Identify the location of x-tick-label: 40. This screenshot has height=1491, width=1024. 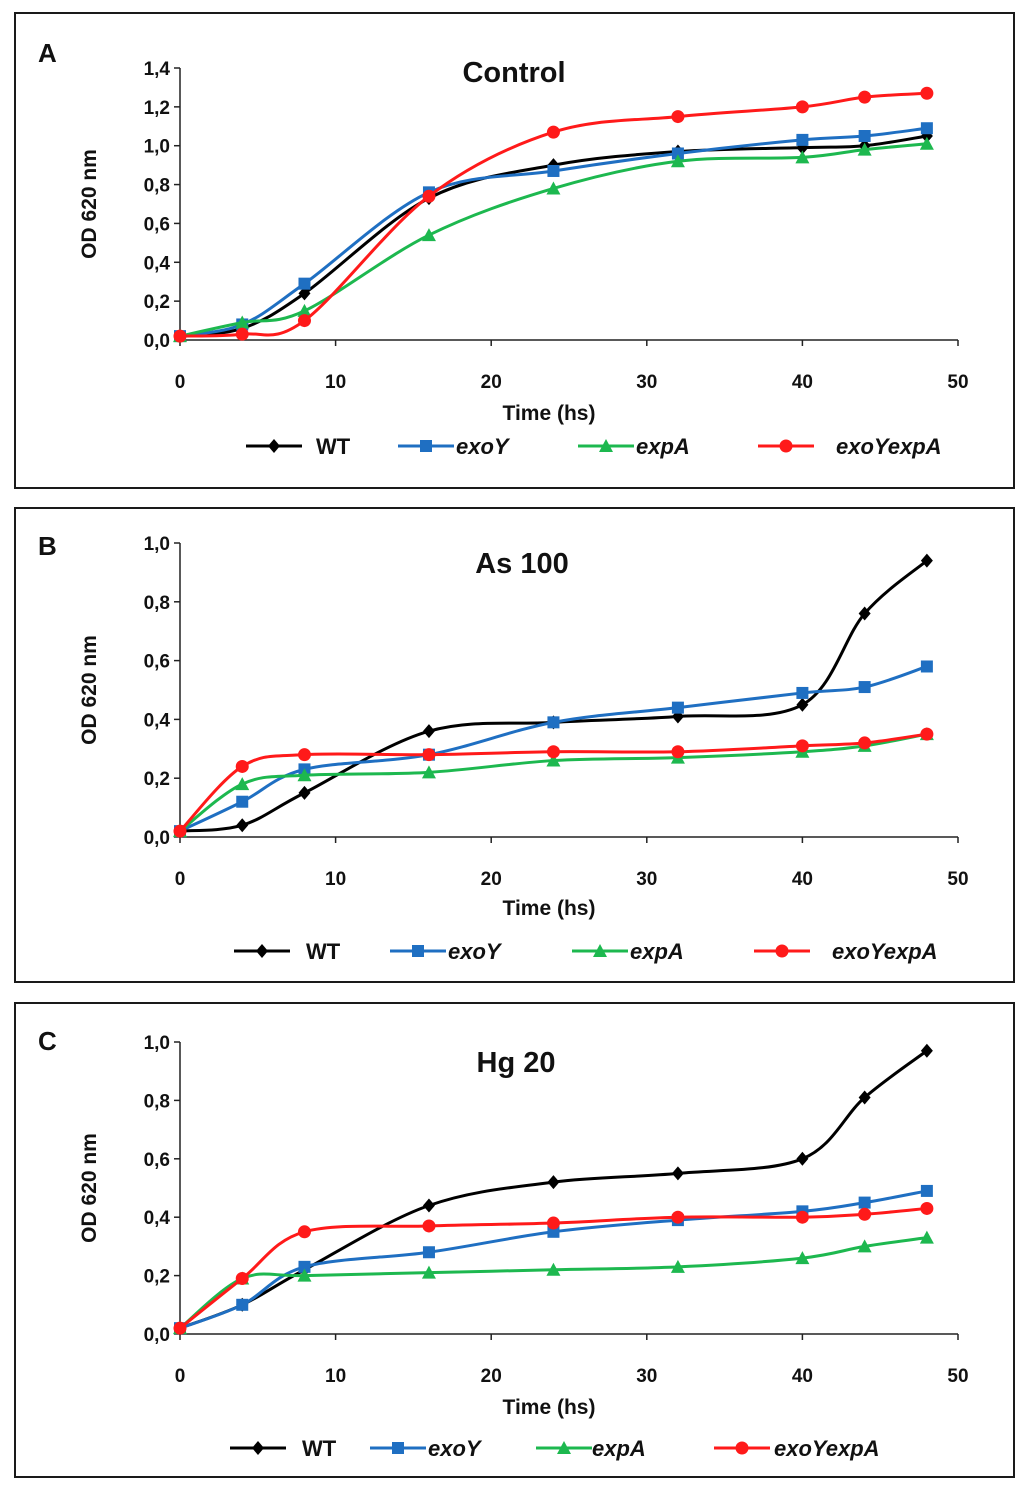
(802, 382).